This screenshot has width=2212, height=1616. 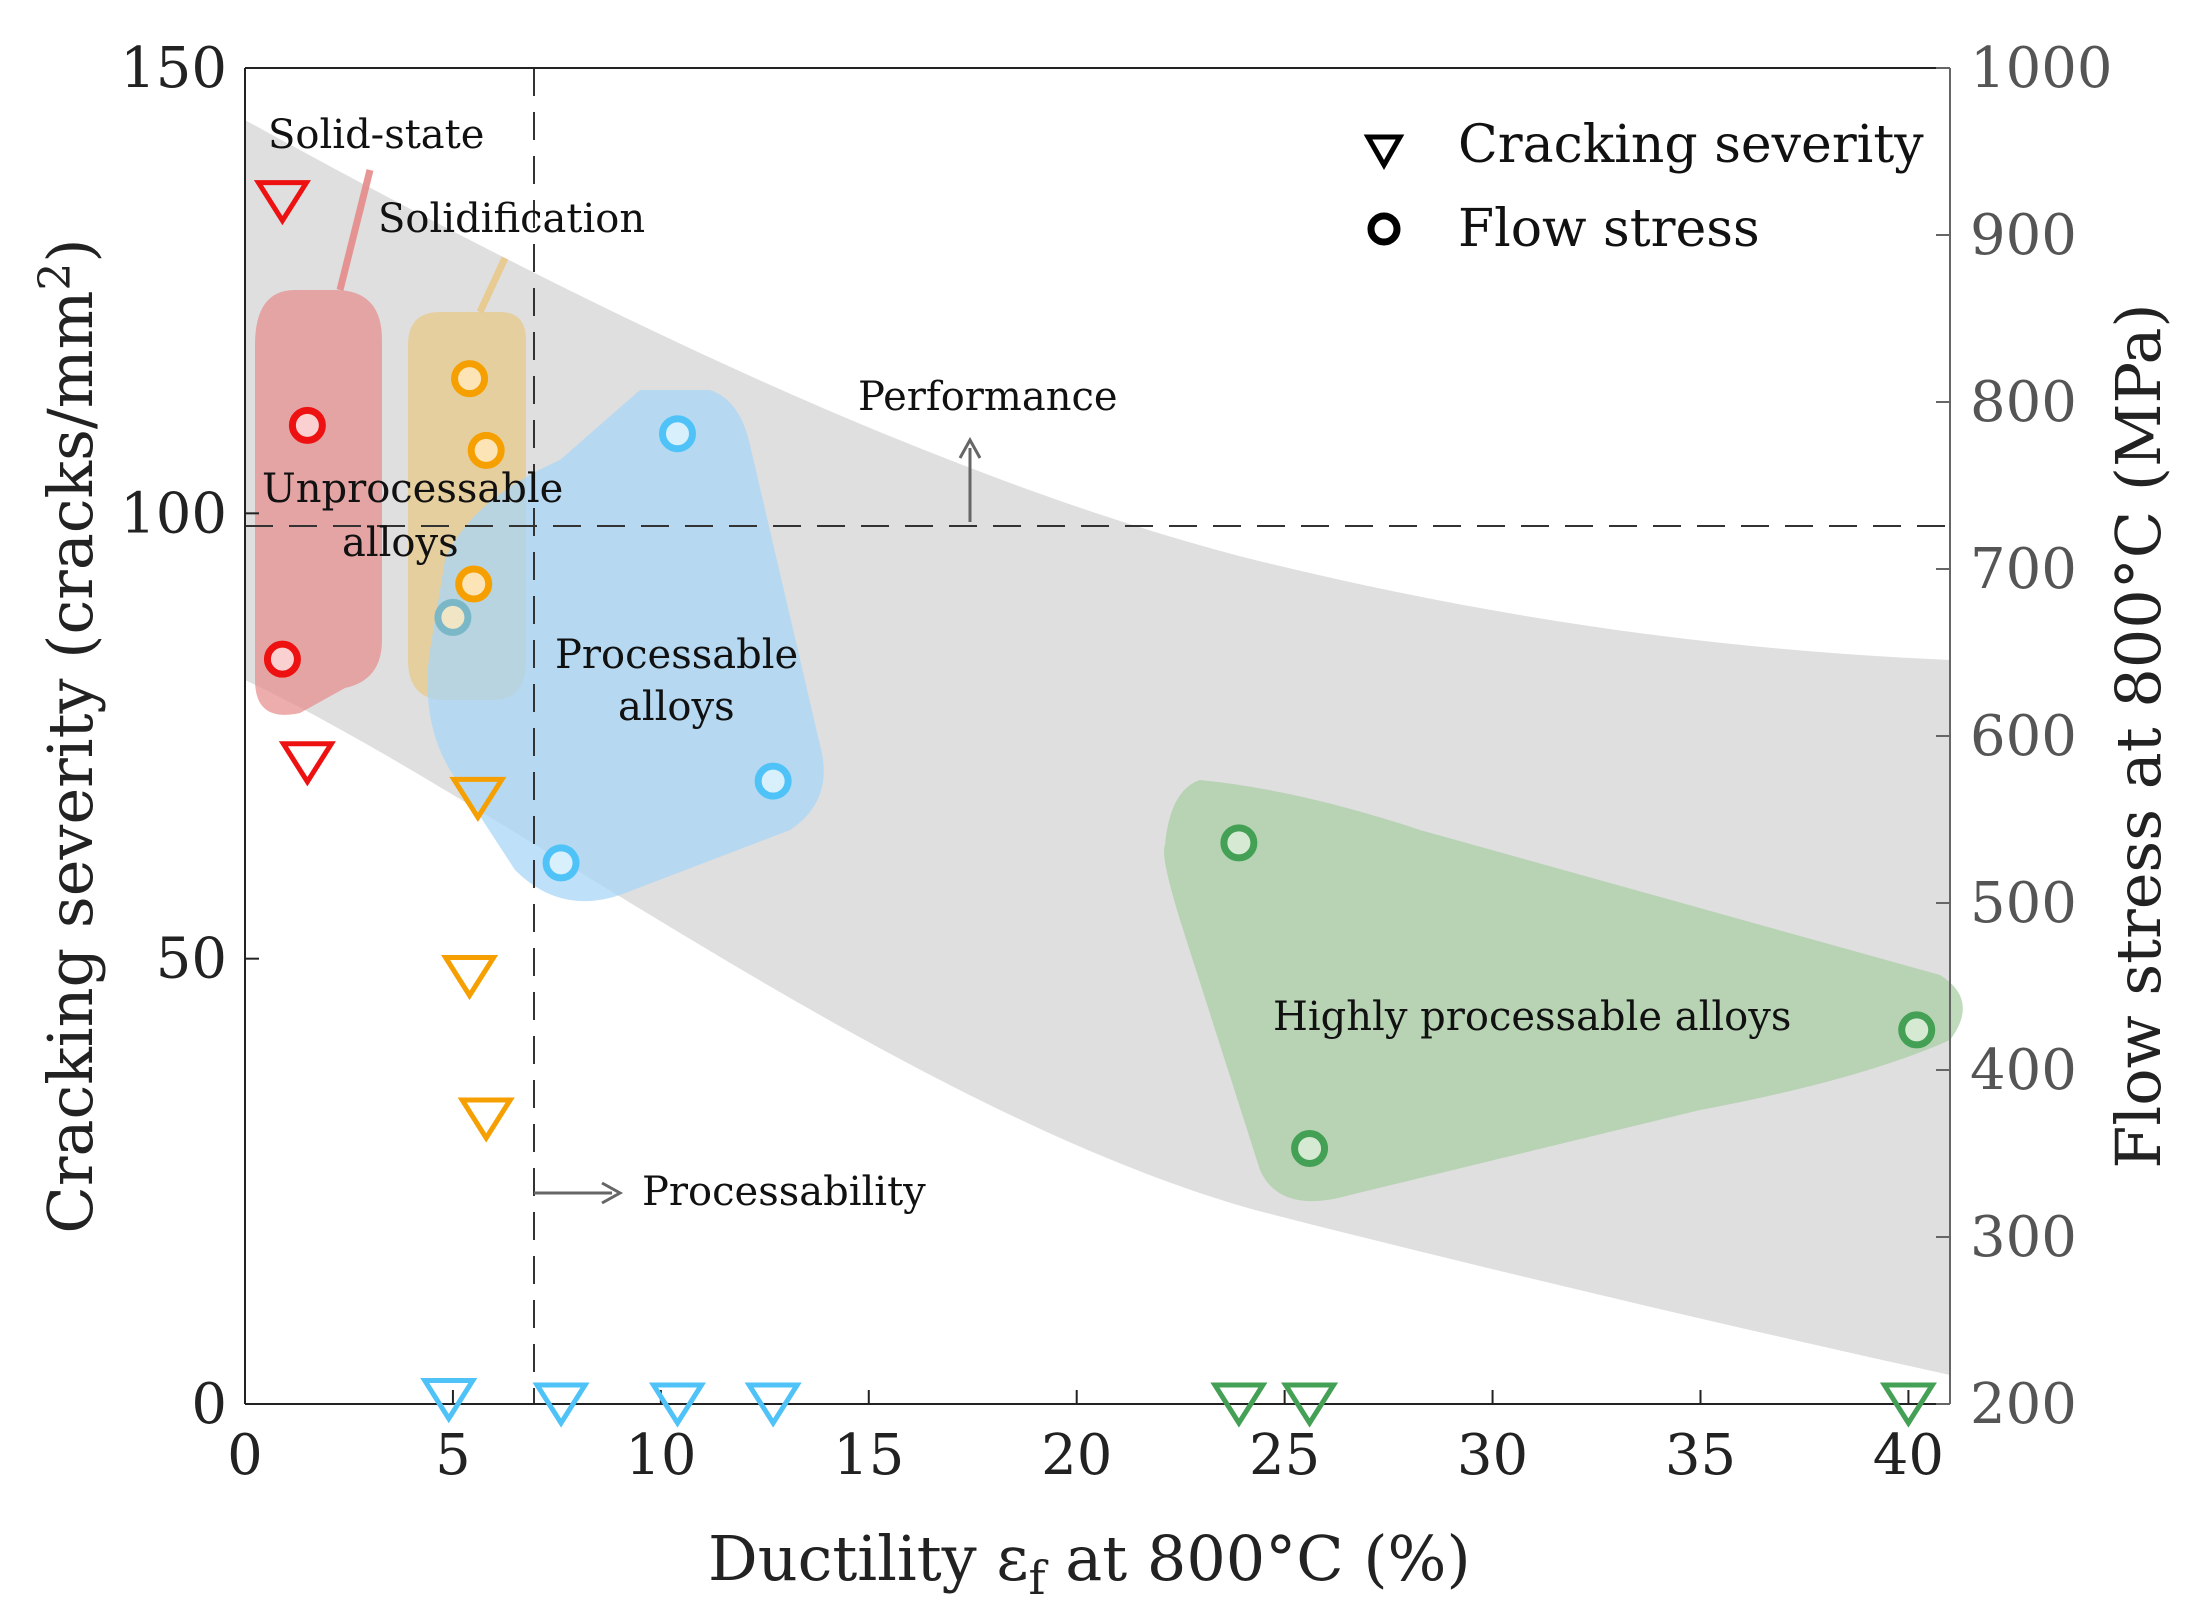 What do you see at coordinates (676, 707) in the screenshot?
I see `processable-label-line2: alloys` at bounding box center [676, 707].